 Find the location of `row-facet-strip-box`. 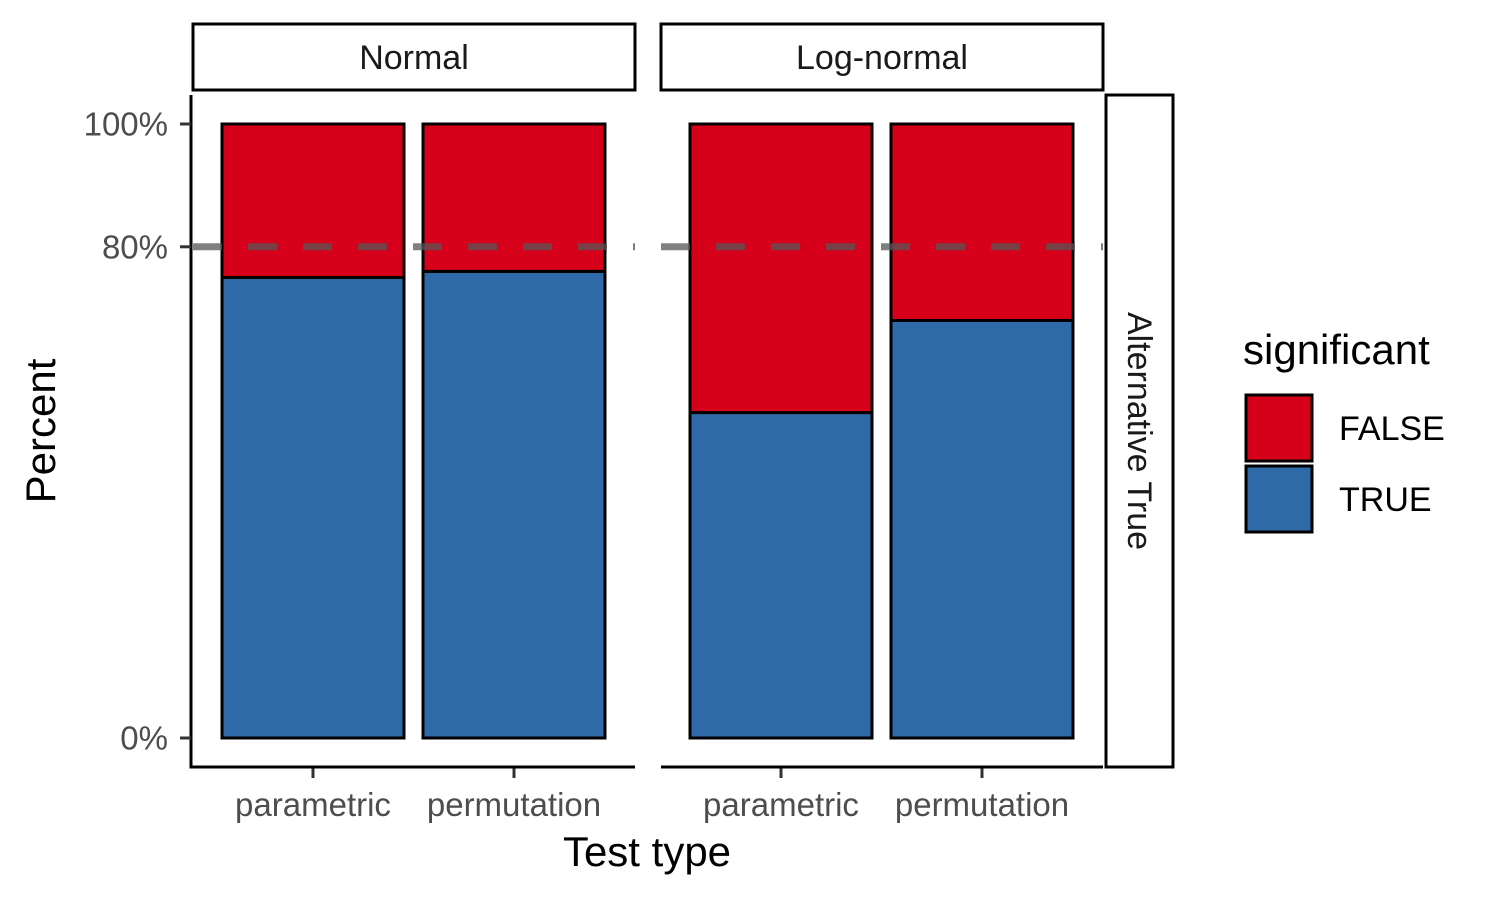

row-facet-strip-box is located at coordinates (1139, 431).